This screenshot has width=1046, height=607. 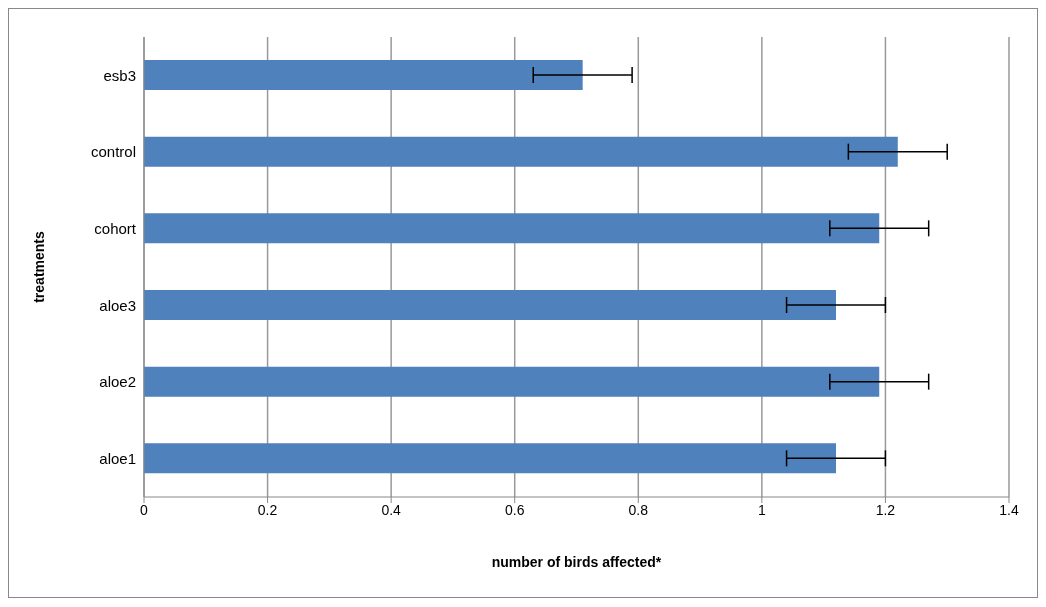 I want to click on x-axis-title: number of birds affected*, so click(x=576, y=562).